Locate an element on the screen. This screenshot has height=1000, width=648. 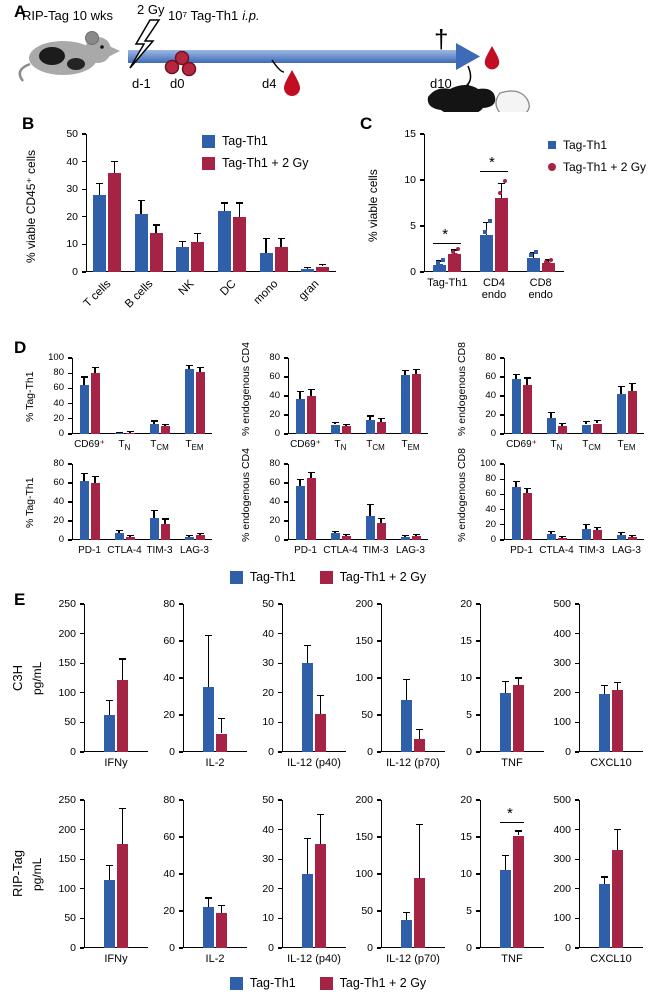
legend-item: Tag-Th1 + 2 Gy is located at coordinates (255, 163).